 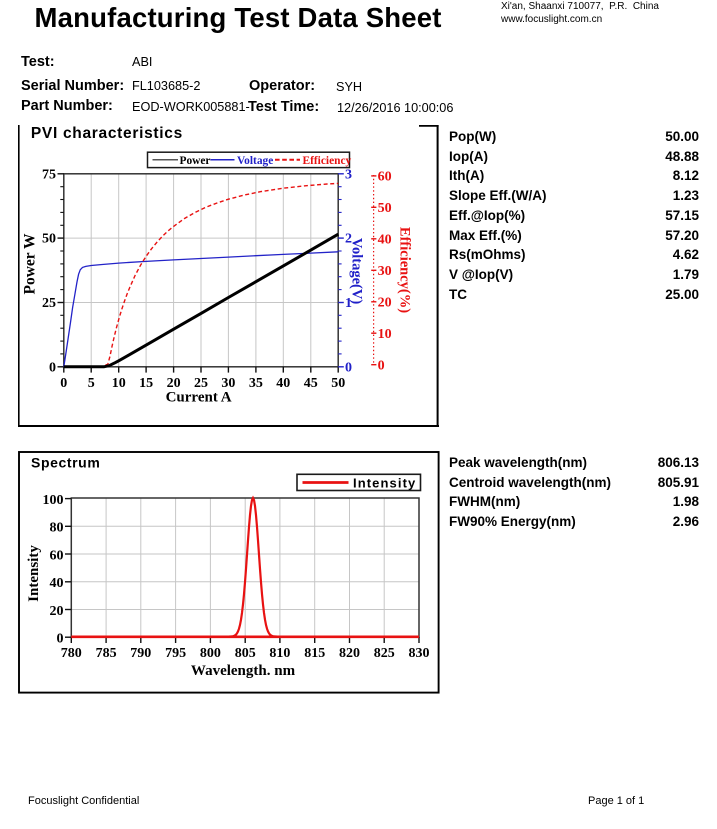 What do you see at coordinates (314, 653) in the screenshot?
I see `svg-text: 815` at bounding box center [314, 653].